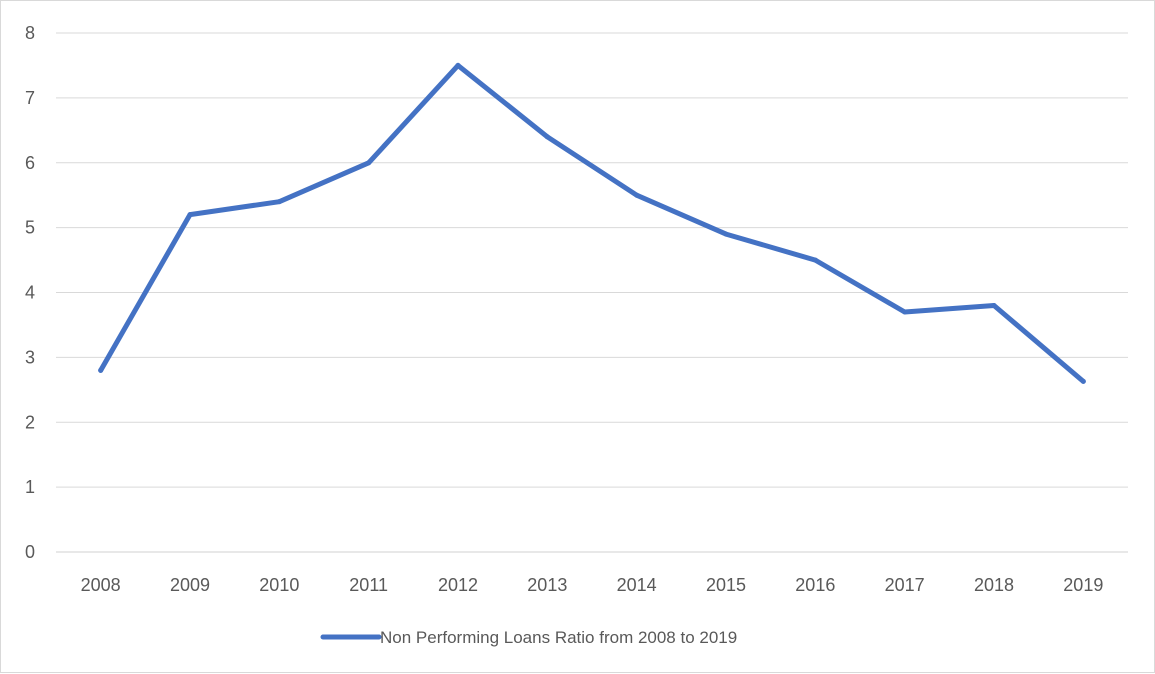 This screenshot has height=674, width=1155. What do you see at coordinates (30, 422) in the screenshot?
I see `y-tick-label: 2` at bounding box center [30, 422].